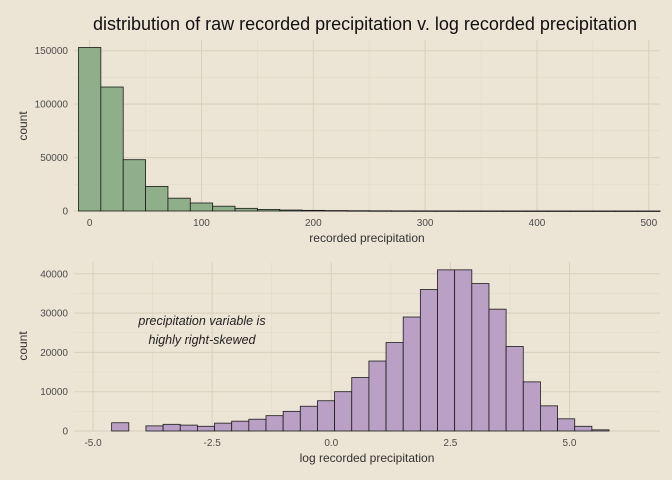 The image size is (672, 480). What do you see at coordinates (648, 223) in the screenshot?
I see `x-tick-label: 500` at bounding box center [648, 223].